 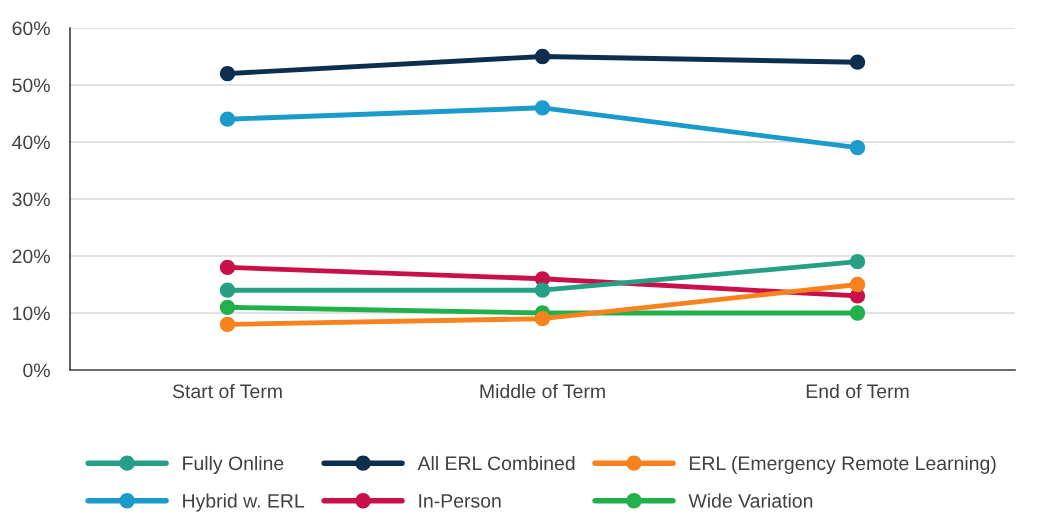 I want to click on y-tick-label: 30%, so click(x=31, y=199).